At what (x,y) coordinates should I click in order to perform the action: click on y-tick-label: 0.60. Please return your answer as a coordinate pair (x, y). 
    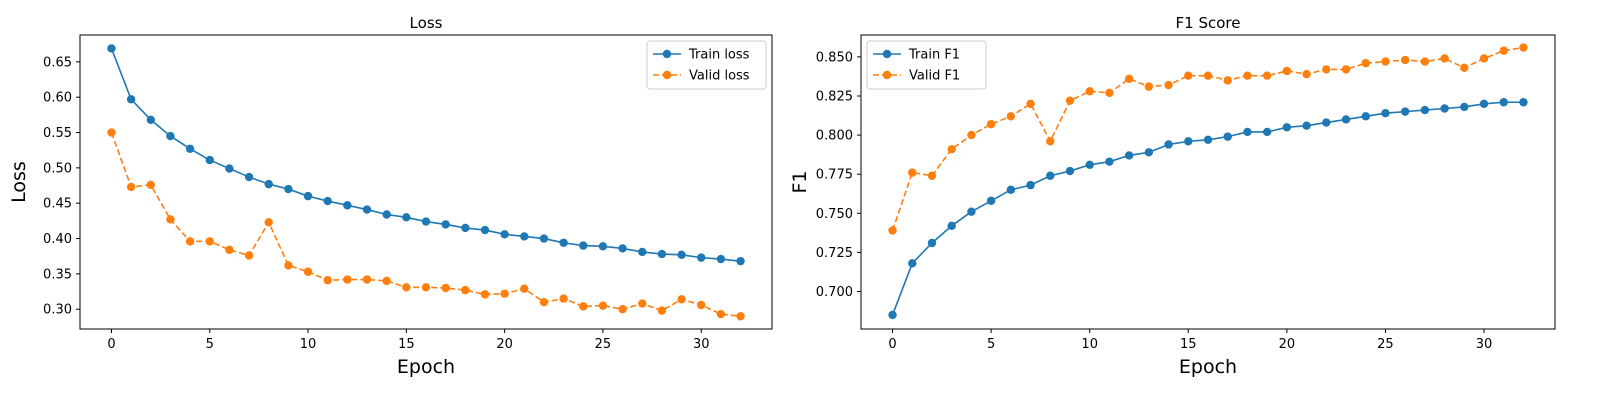
    Looking at the image, I should click on (57, 98).